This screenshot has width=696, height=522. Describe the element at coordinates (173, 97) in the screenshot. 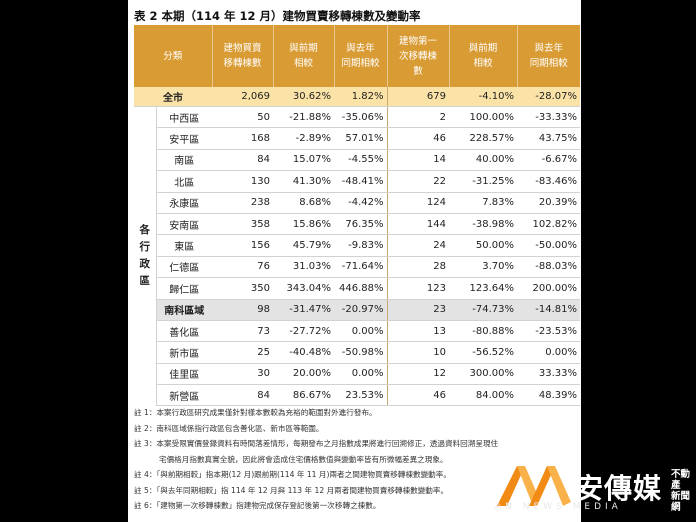

I see `total-label: 全市` at that location.